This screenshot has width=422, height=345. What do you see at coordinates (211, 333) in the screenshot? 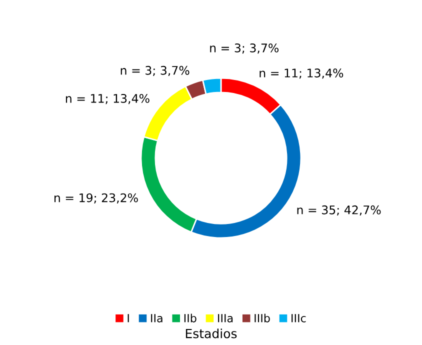
I see `legend-title: Estadios` at bounding box center [211, 333].